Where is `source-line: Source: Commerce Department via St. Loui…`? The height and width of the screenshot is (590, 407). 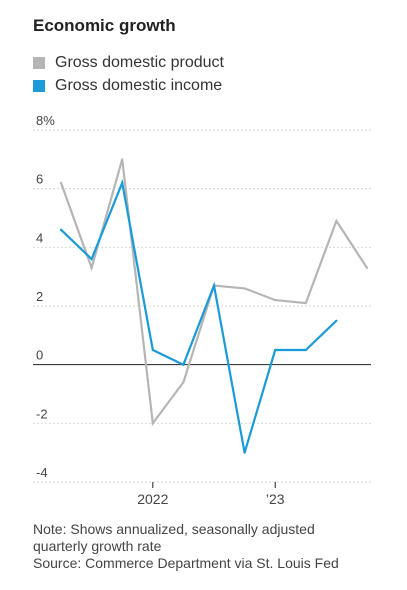 source-line: Source: Commerce Department via St. Loui… is located at coordinates (186, 563).